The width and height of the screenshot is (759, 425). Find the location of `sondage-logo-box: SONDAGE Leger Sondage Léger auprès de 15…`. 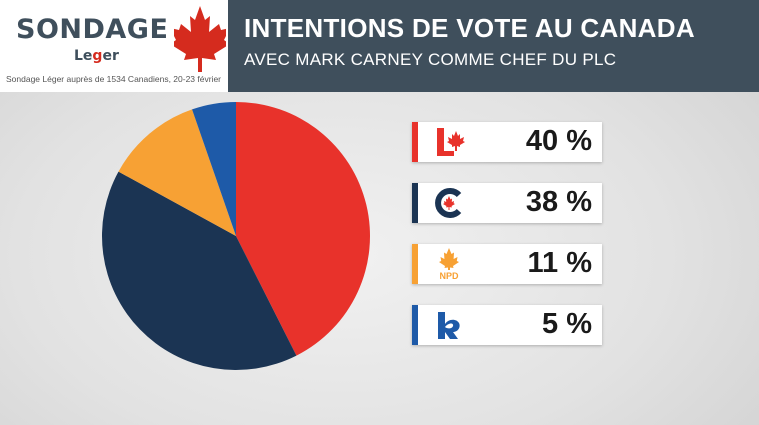

sondage-logo-box: SONDAGE Leger Sondage Léger auprès de 15… is located at coordinates (114, 46).